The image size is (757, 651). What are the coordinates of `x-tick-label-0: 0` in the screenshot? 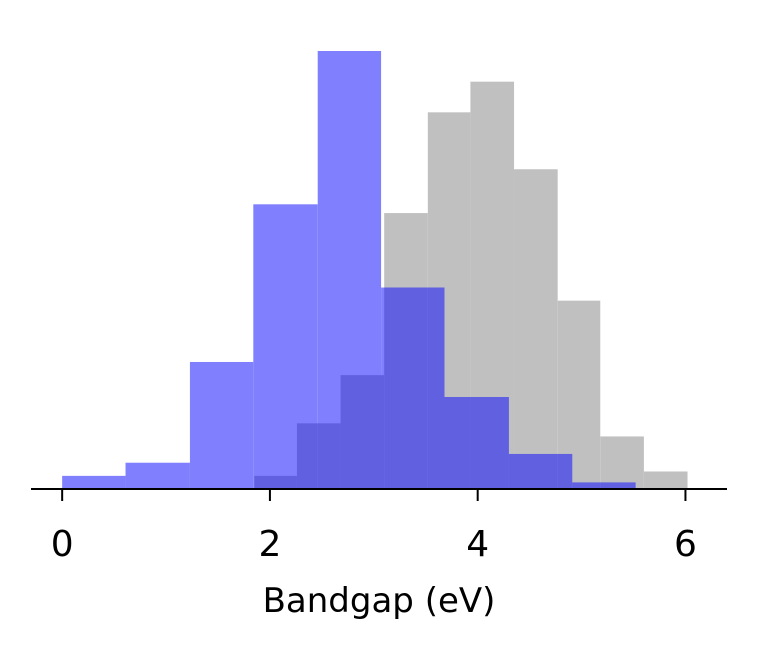 It's located at (62, 544).